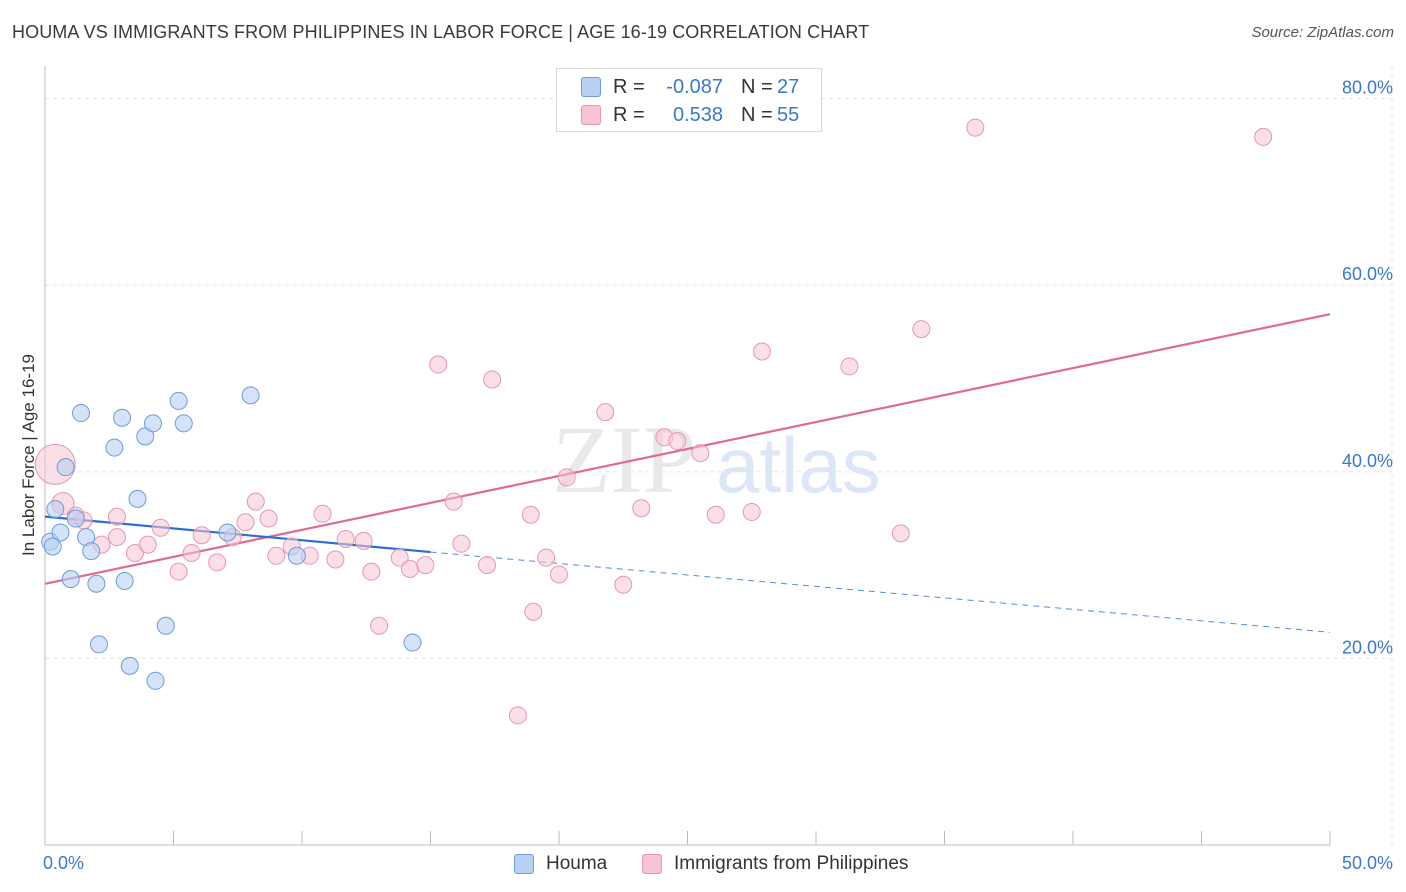  What do you see at coordinates (689, 100) in the screenshot?
I see `correlation-legend: R = -0.087 N = 27 R = 0.538 N = 55` at bounding box center [689, 100].